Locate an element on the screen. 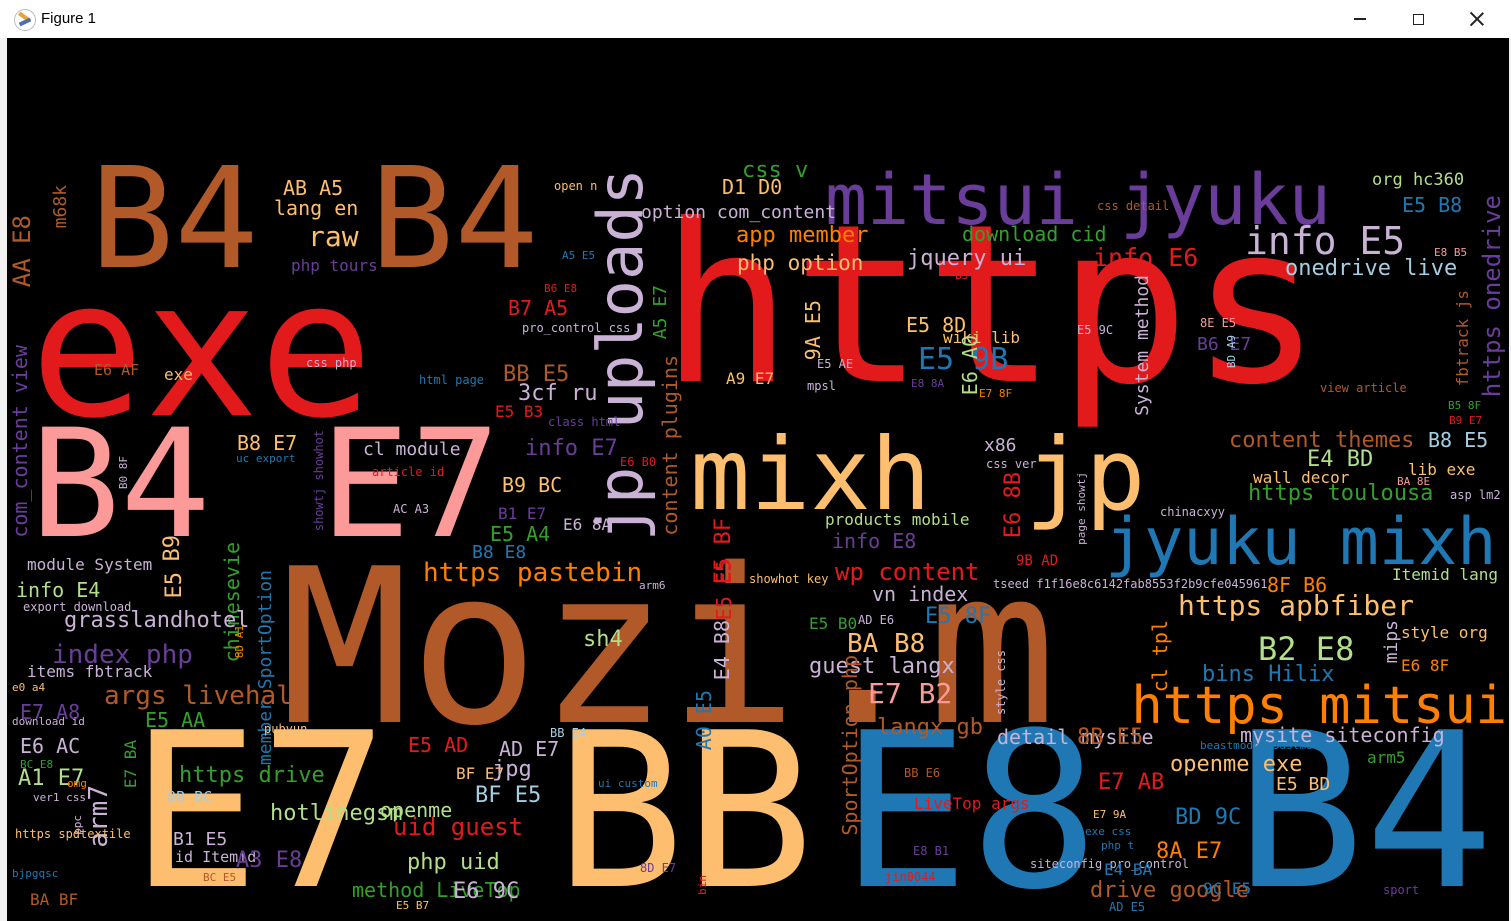  word-164: B1 E5 is located at coordinates (200, 839).